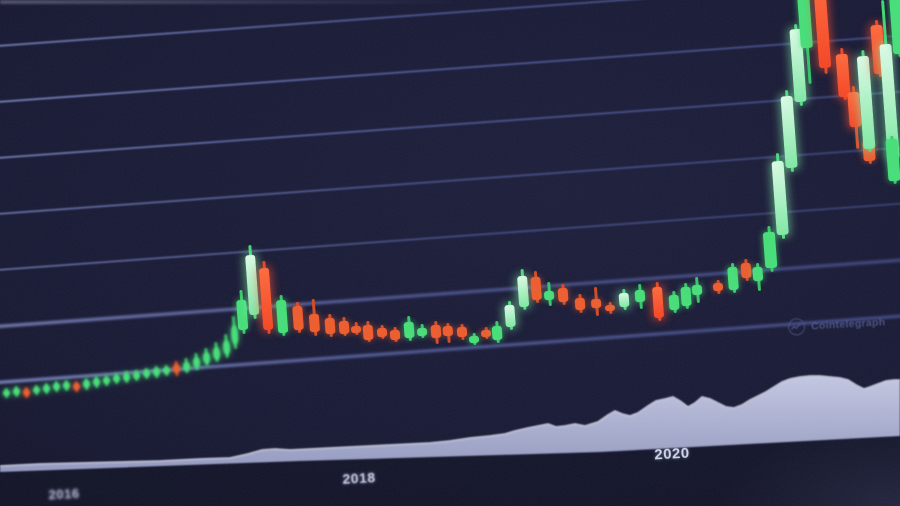 The width and height of the screenshot is (900, 506). What do you see at coordinates (796, 326) in the screenshot?
I see `cointelegraph-logo-icon` at bounding box center [796, 326].